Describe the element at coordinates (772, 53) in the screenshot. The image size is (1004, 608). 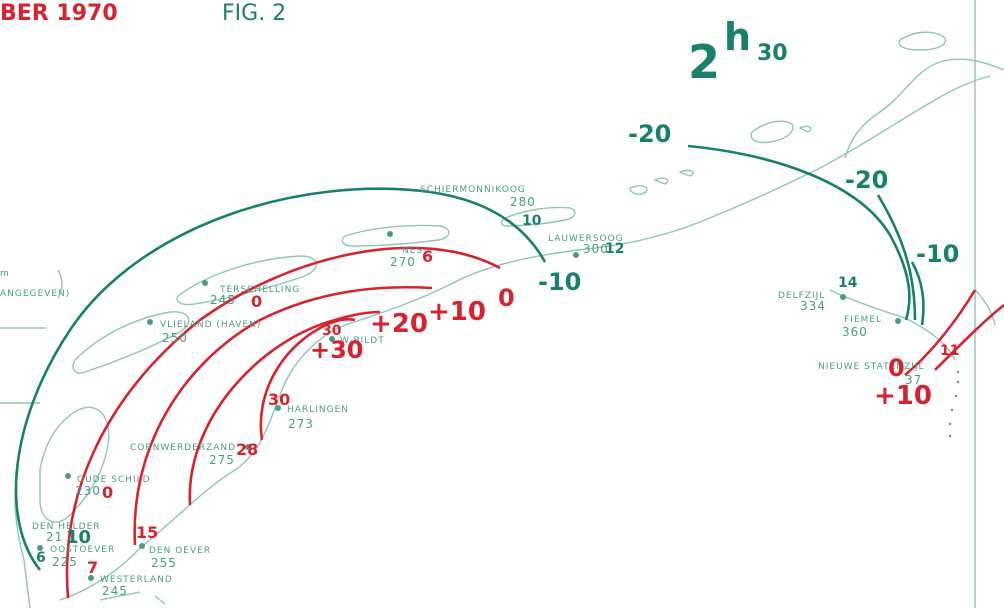
I see `time-minutes: 30` at that location.